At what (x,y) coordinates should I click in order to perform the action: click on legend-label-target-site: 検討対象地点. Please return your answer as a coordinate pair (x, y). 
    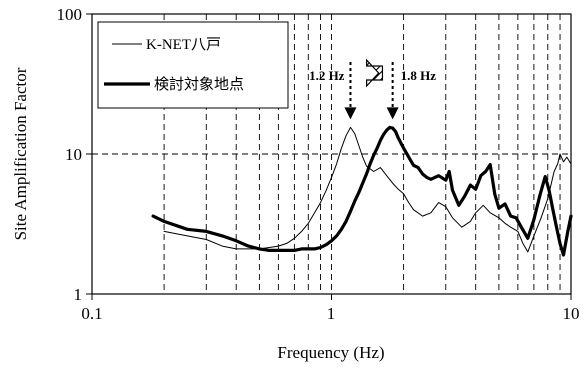
    Looking at the image, I should click on (199, 84).